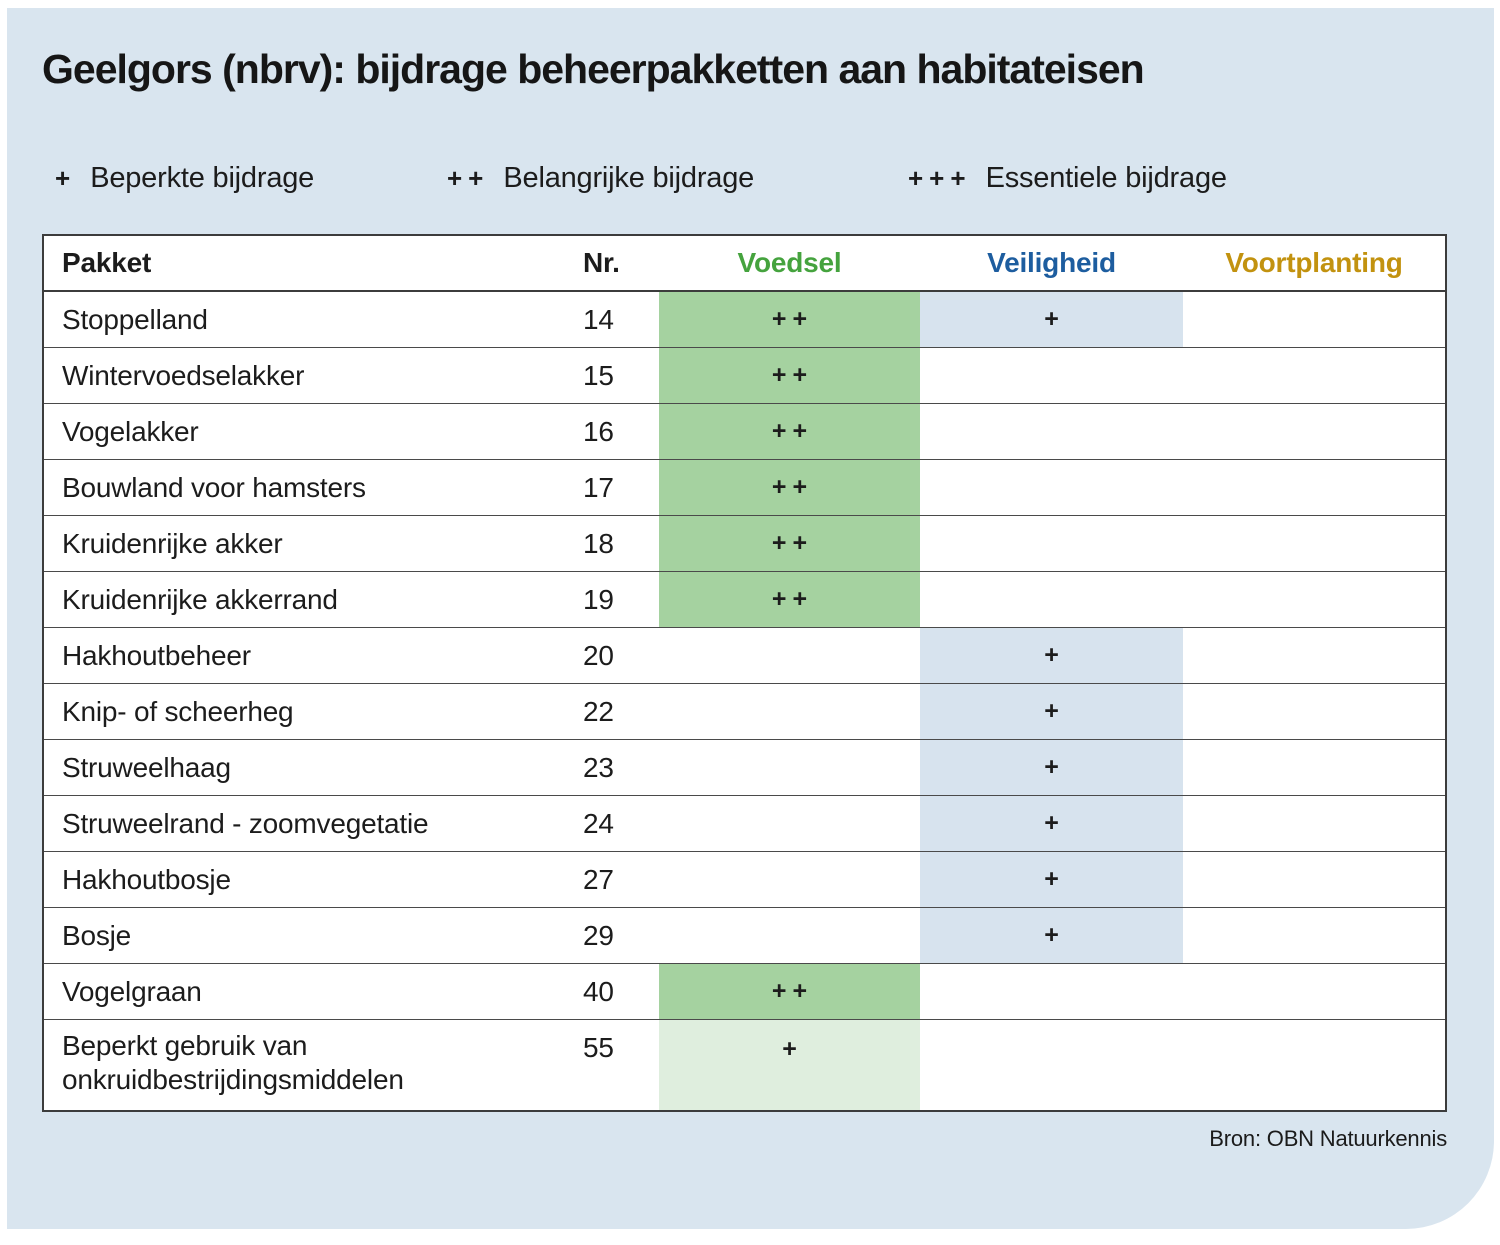 This screenshot has height=1245, width=1500. What do you see at coordinates (598, 879) in the screenshot?
I see `nr-cell: 27` at bounding box center [598, 879].